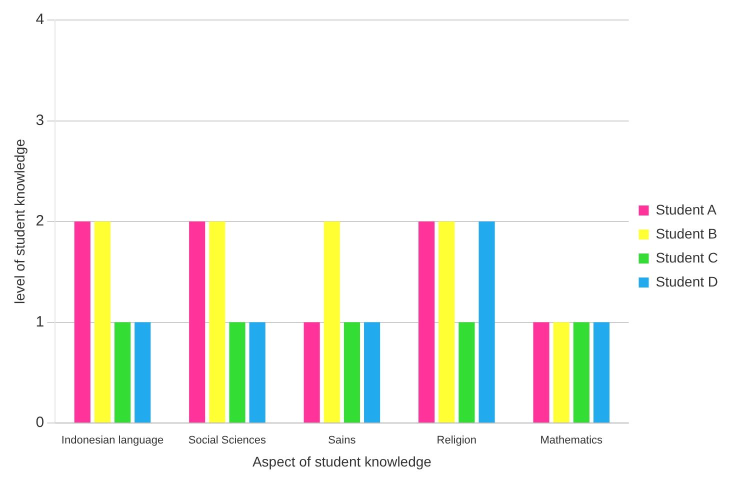 This screenshot has height=483, width=756. Describe the element at coordinates (687, 257) in the screenshot. I see `legend-label: Student C` at that location.